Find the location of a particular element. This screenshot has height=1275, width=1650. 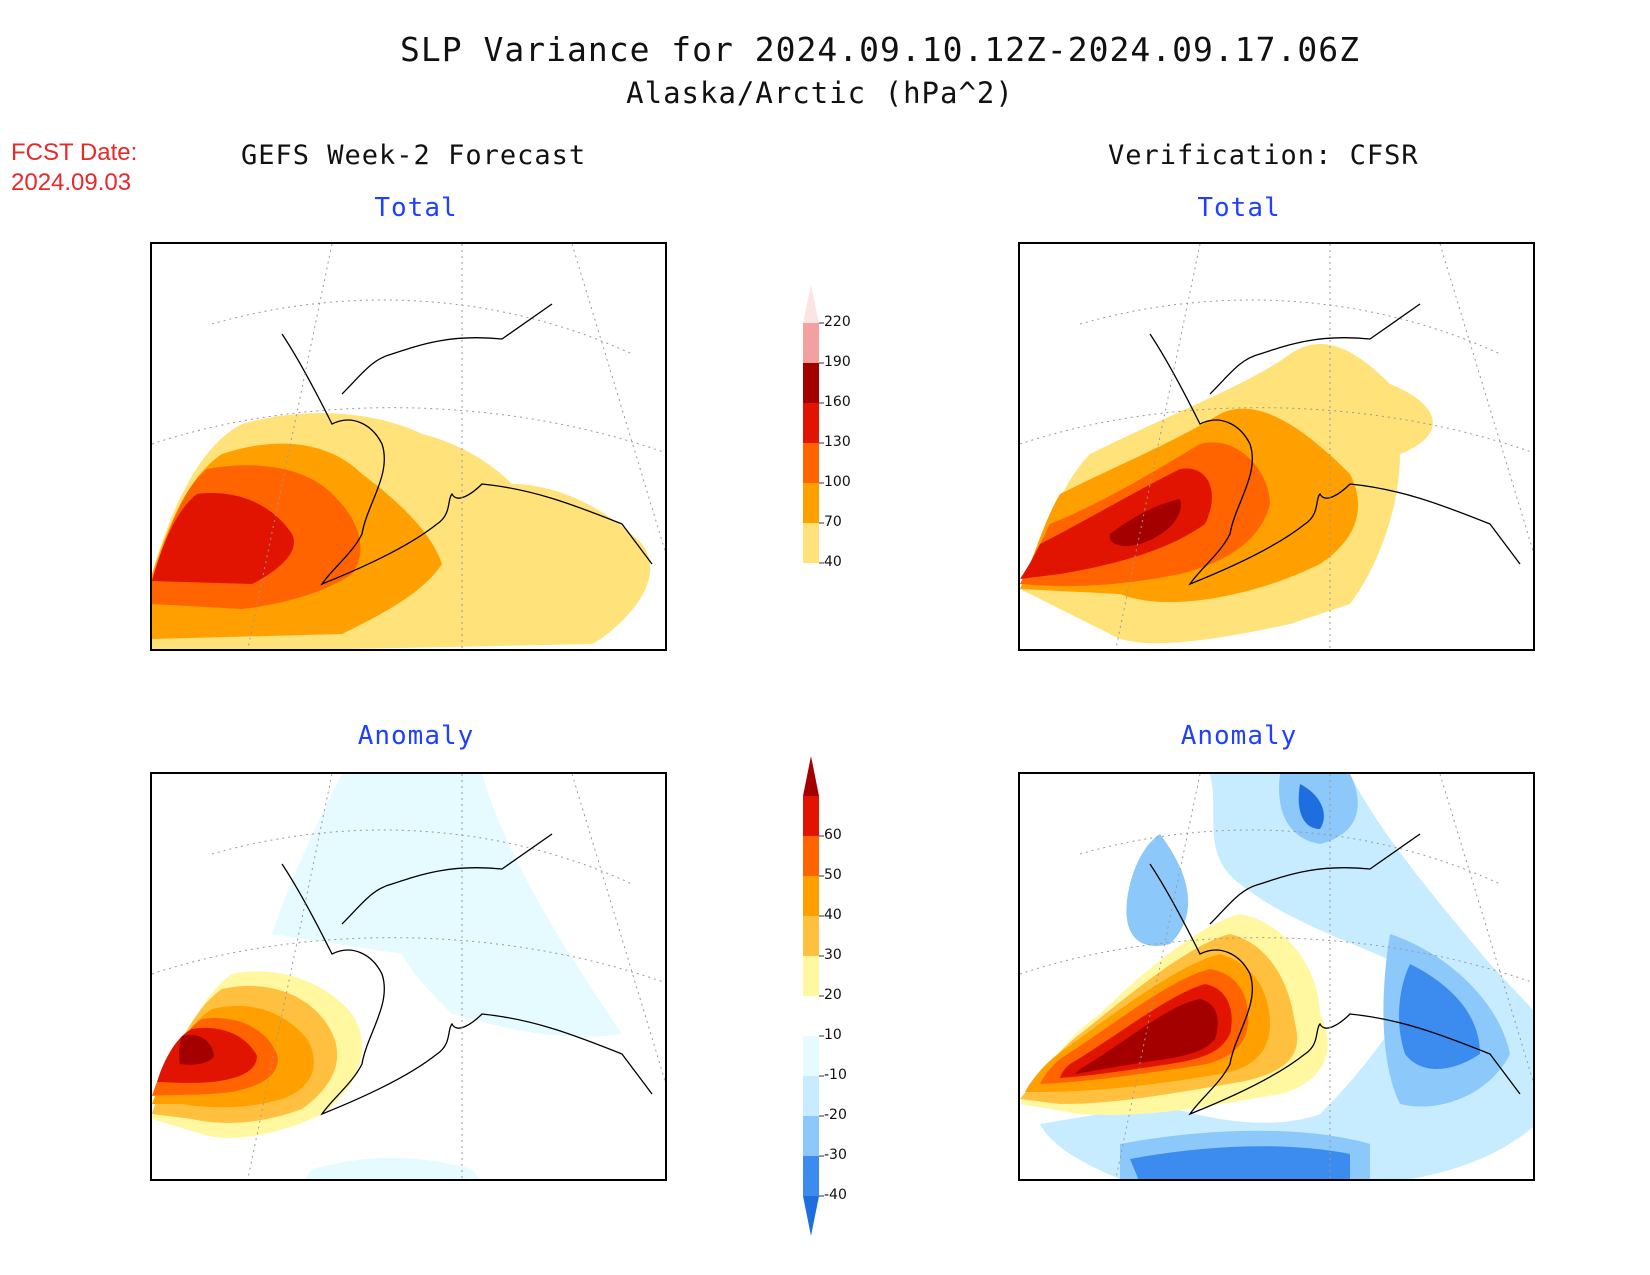

contour-neg50 is located at coordinates (1311, 806).